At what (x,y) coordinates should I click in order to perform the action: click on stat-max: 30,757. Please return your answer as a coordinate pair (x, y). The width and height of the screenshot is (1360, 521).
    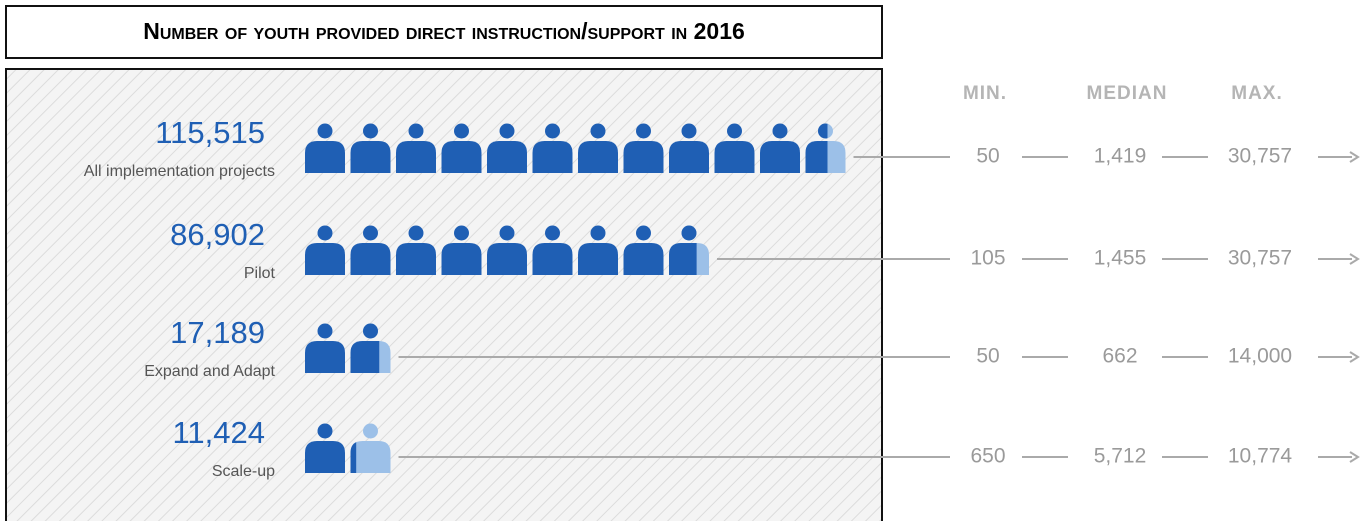
    Looking at the image, I should click on (1260, 258).